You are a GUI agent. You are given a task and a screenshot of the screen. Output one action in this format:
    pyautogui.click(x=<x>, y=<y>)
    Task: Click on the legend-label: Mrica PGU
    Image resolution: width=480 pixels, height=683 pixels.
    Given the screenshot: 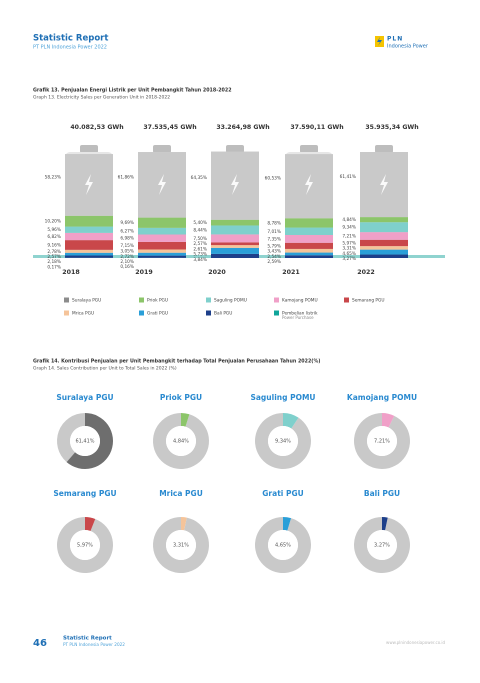 What is the action you would take?
    pyautogui.click(x=83, y=314)
    